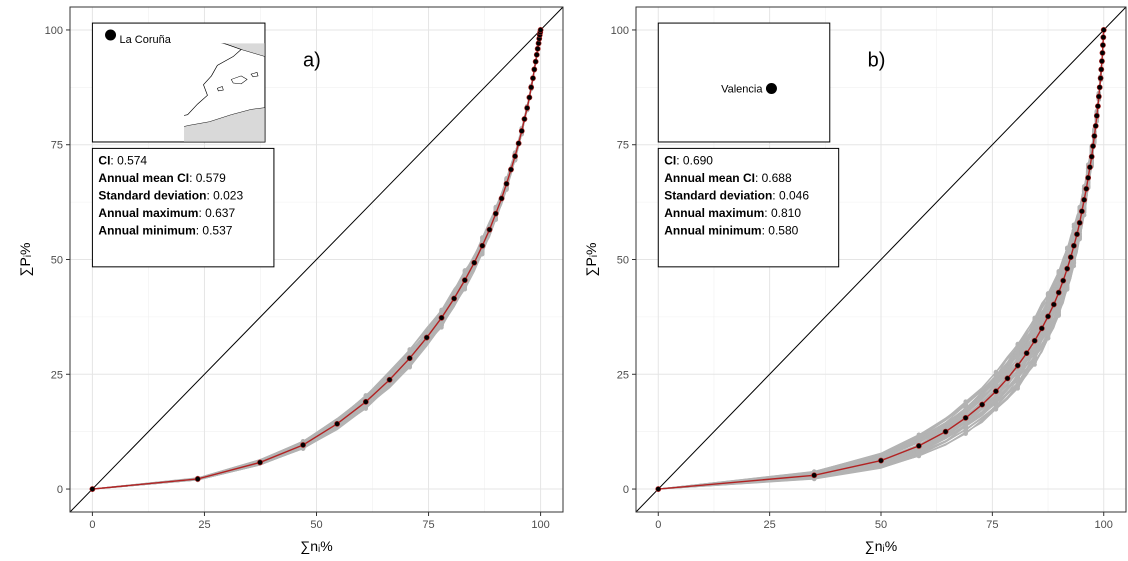 This screenshot has height=561, width=1128. What do you see at coordinates (744, 82) in the screenshot?
I see `inset-map: Valencia` at bounding box center [744, 82].